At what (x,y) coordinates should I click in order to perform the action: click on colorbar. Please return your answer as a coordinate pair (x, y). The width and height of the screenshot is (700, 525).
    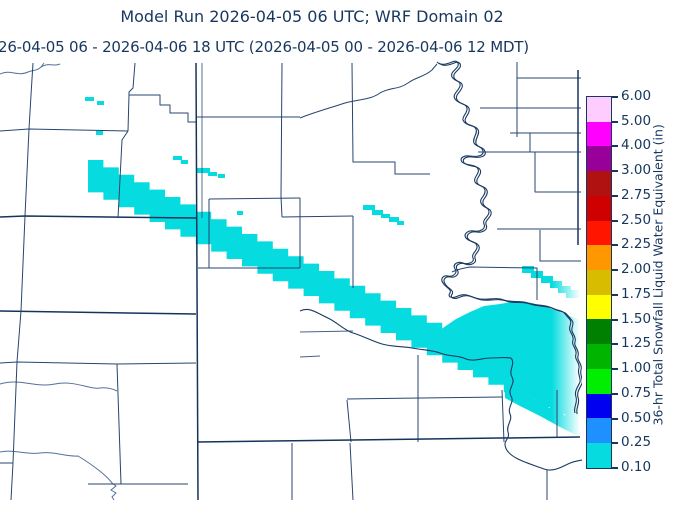
    Looking at the image, I should click on (599, 282).